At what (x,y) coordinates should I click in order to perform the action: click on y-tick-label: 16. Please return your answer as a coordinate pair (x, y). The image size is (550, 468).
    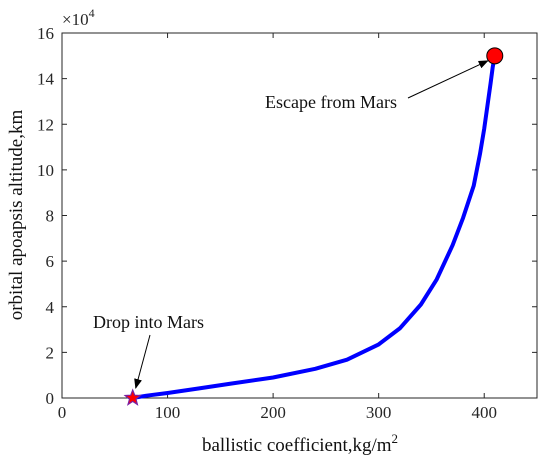
    Looking at the image, I should click on (45, 33).